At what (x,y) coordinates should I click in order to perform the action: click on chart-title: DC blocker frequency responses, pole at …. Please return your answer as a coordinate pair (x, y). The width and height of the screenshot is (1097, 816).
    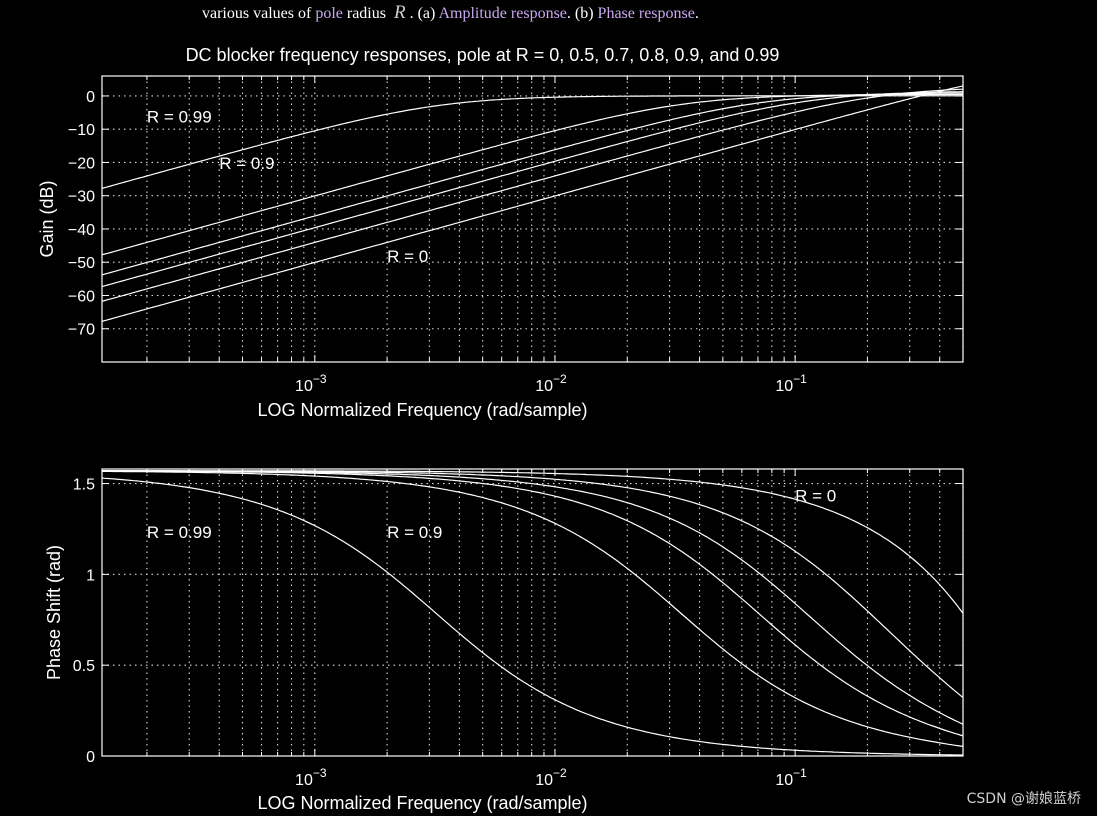
    Looking at the image, I should click on (483, 55).